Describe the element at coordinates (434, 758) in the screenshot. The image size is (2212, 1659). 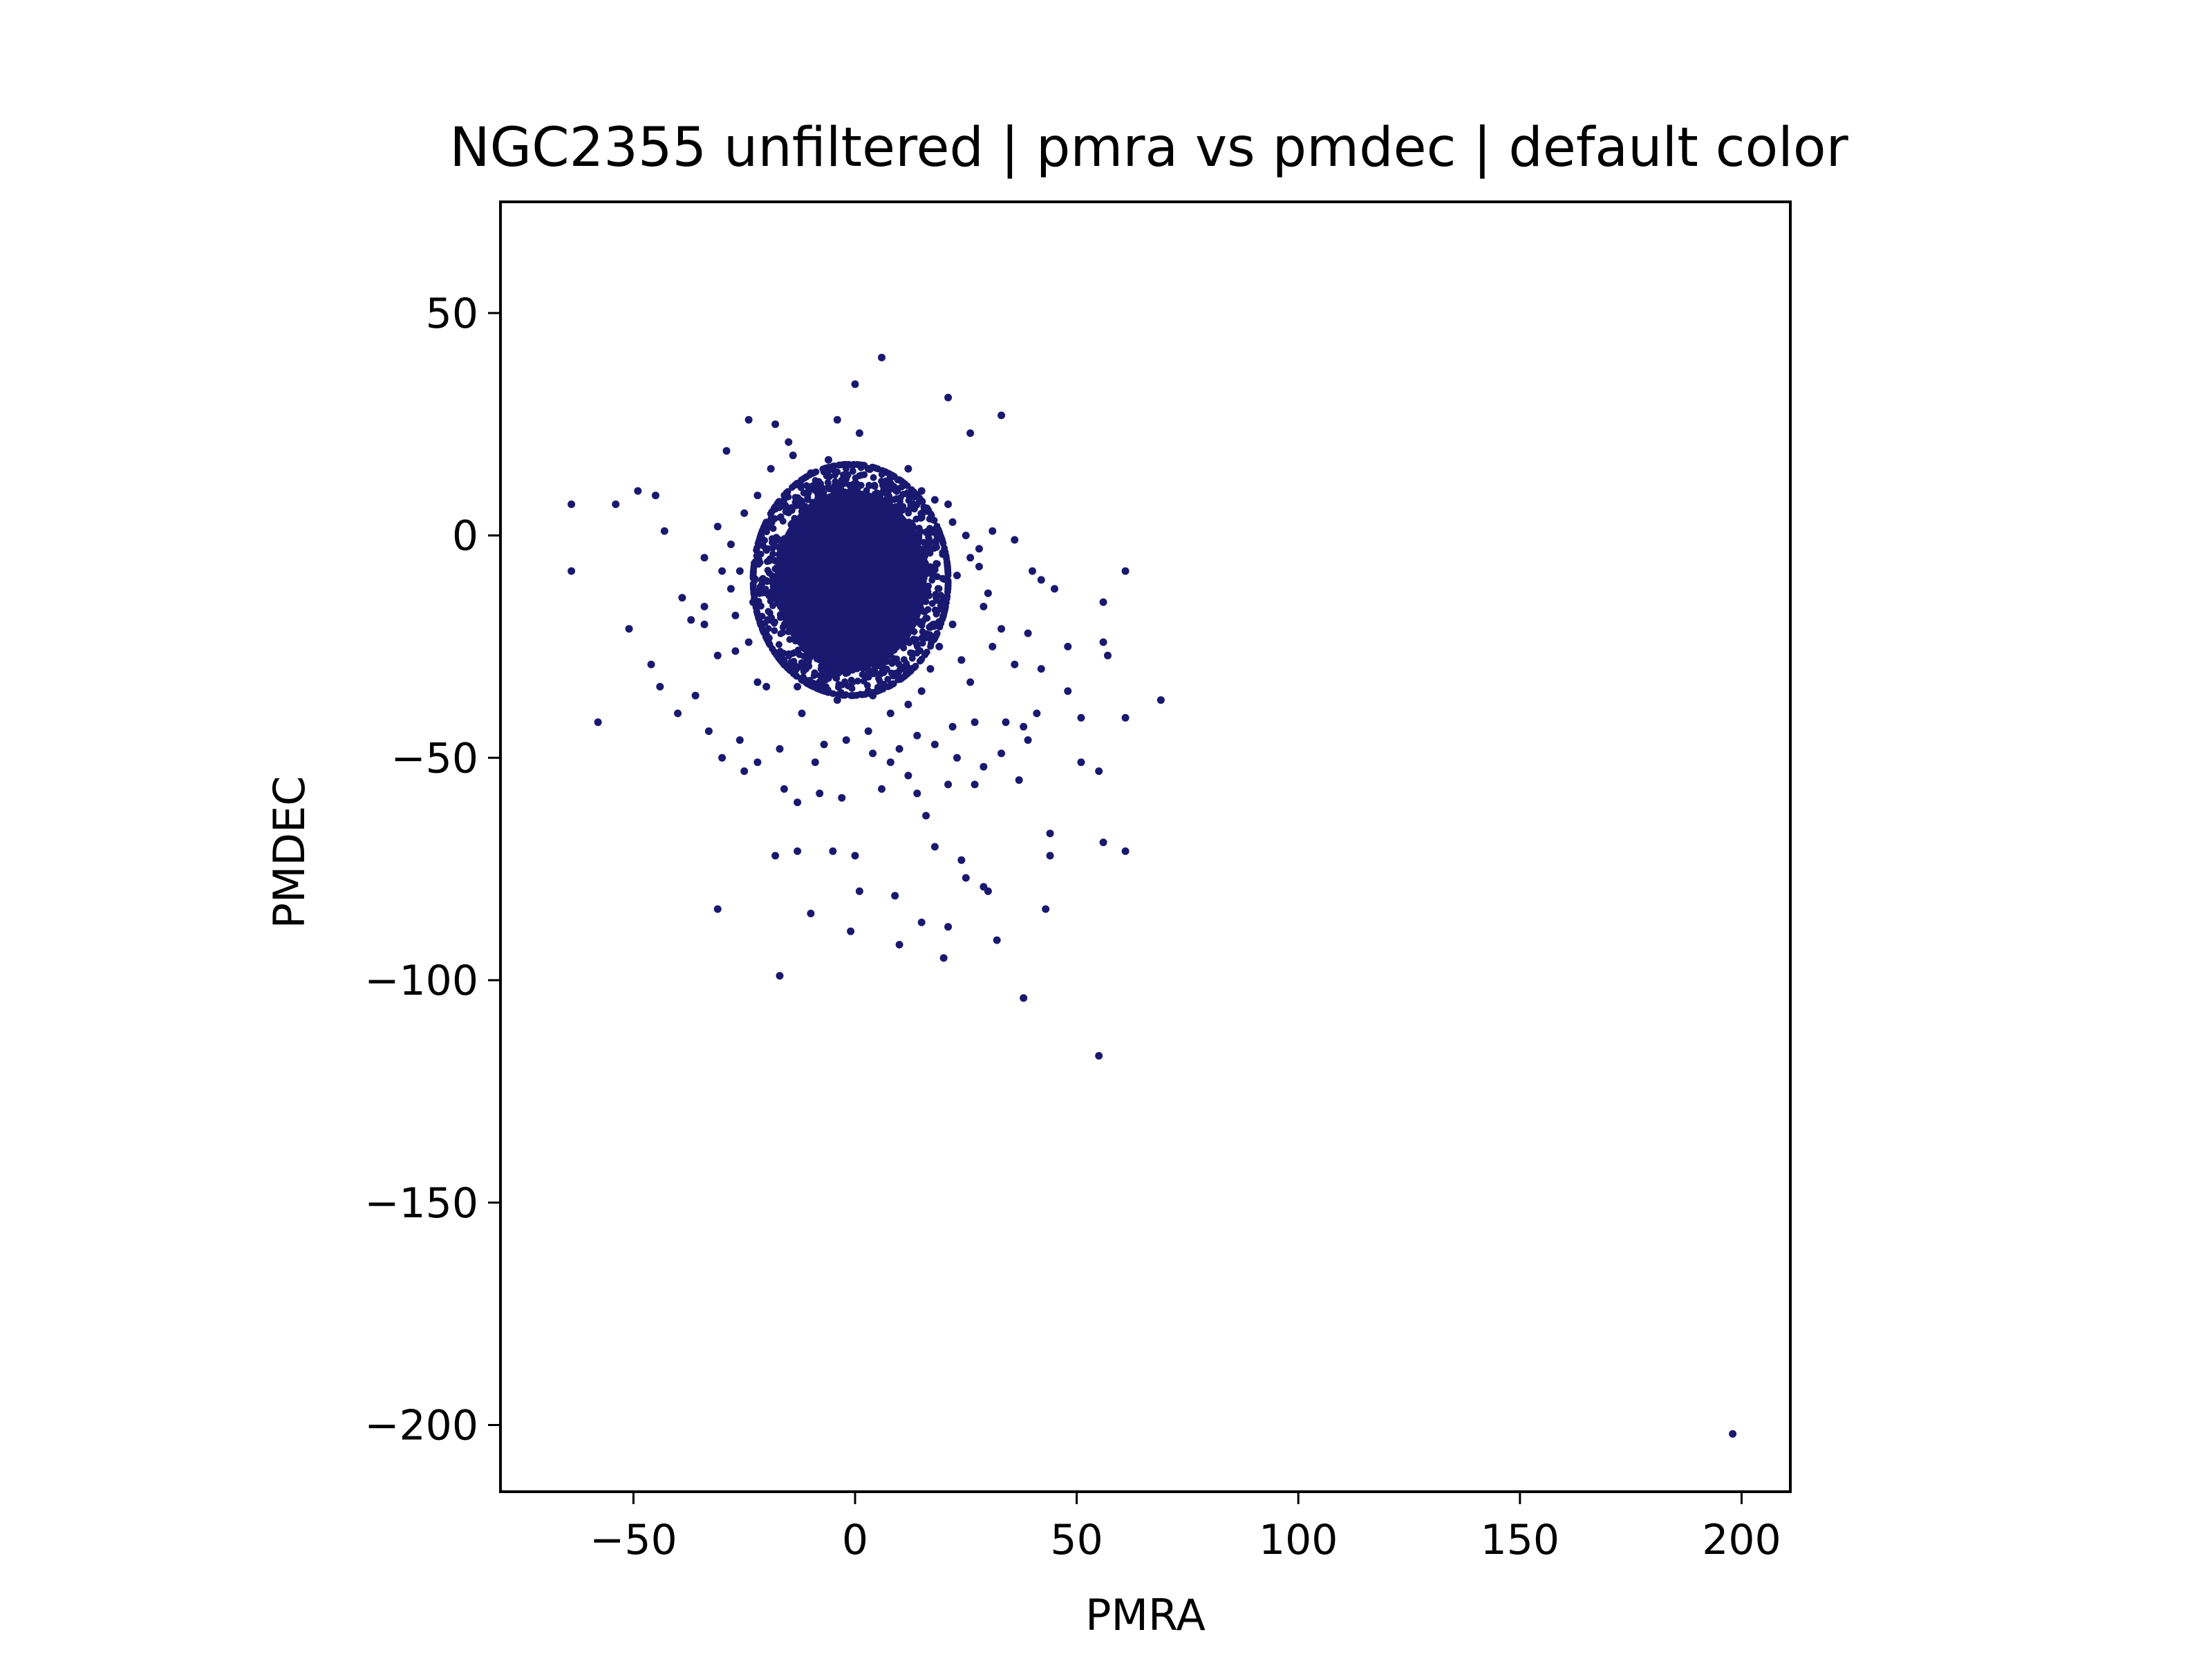
I see `y-tick-label: −50` at that location.